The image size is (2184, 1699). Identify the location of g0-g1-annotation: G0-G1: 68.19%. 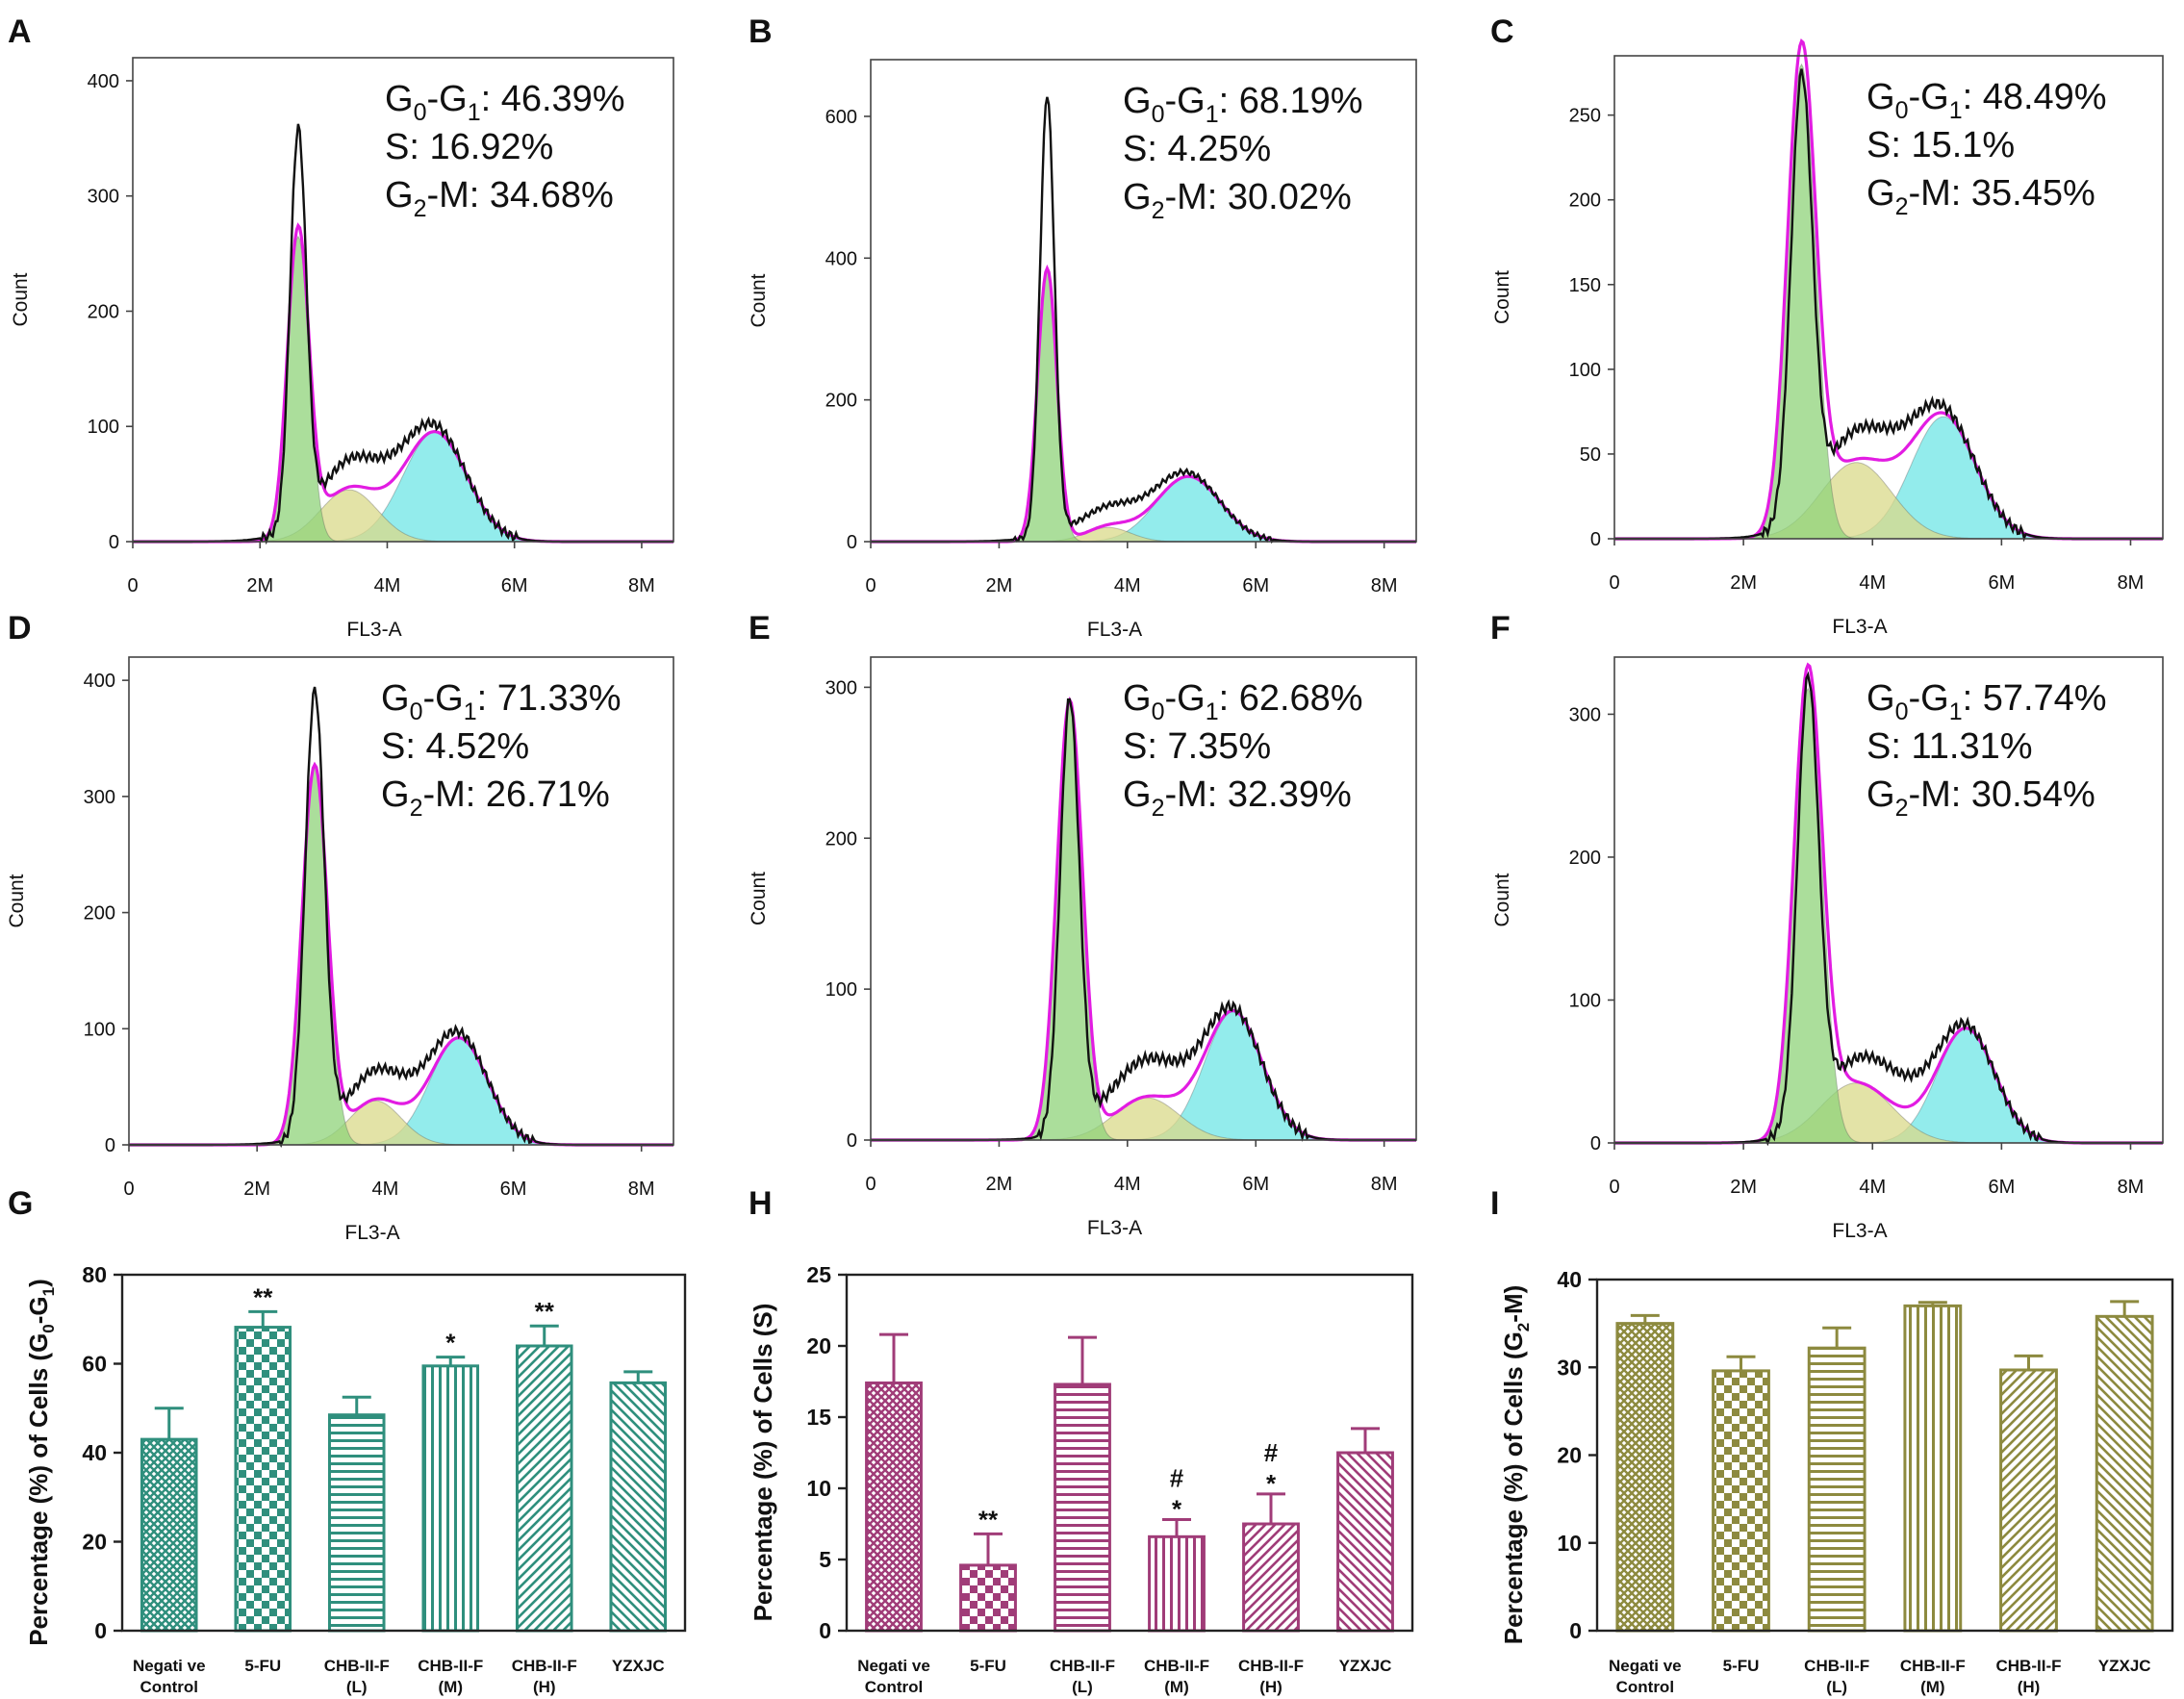
(1243, 105).